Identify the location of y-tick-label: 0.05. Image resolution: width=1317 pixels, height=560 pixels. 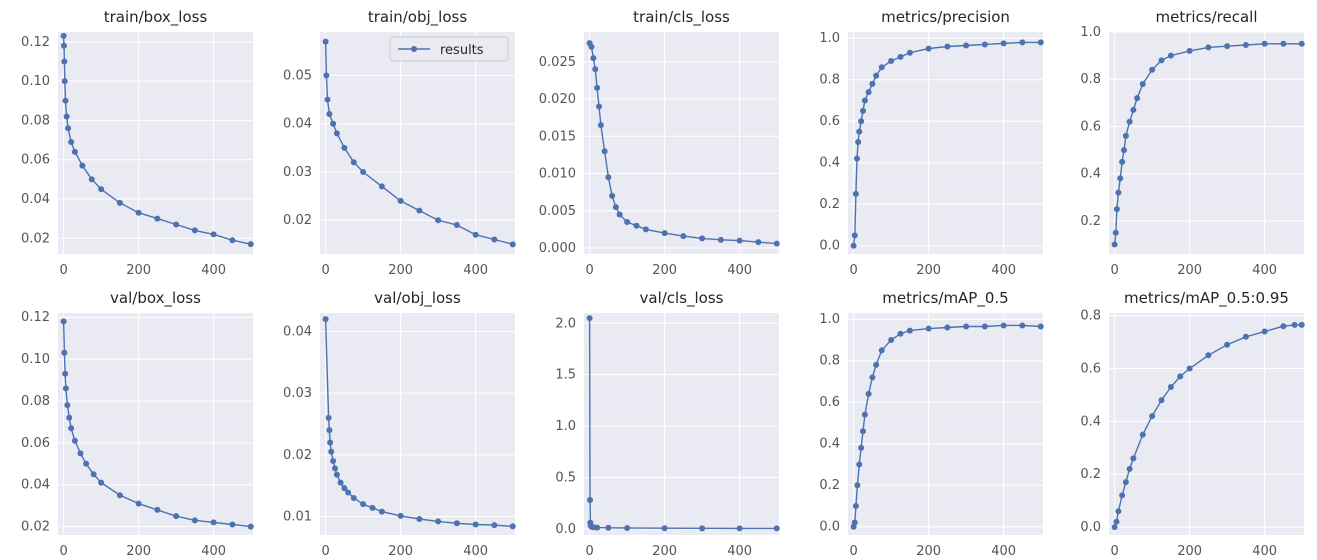
(297, 75).